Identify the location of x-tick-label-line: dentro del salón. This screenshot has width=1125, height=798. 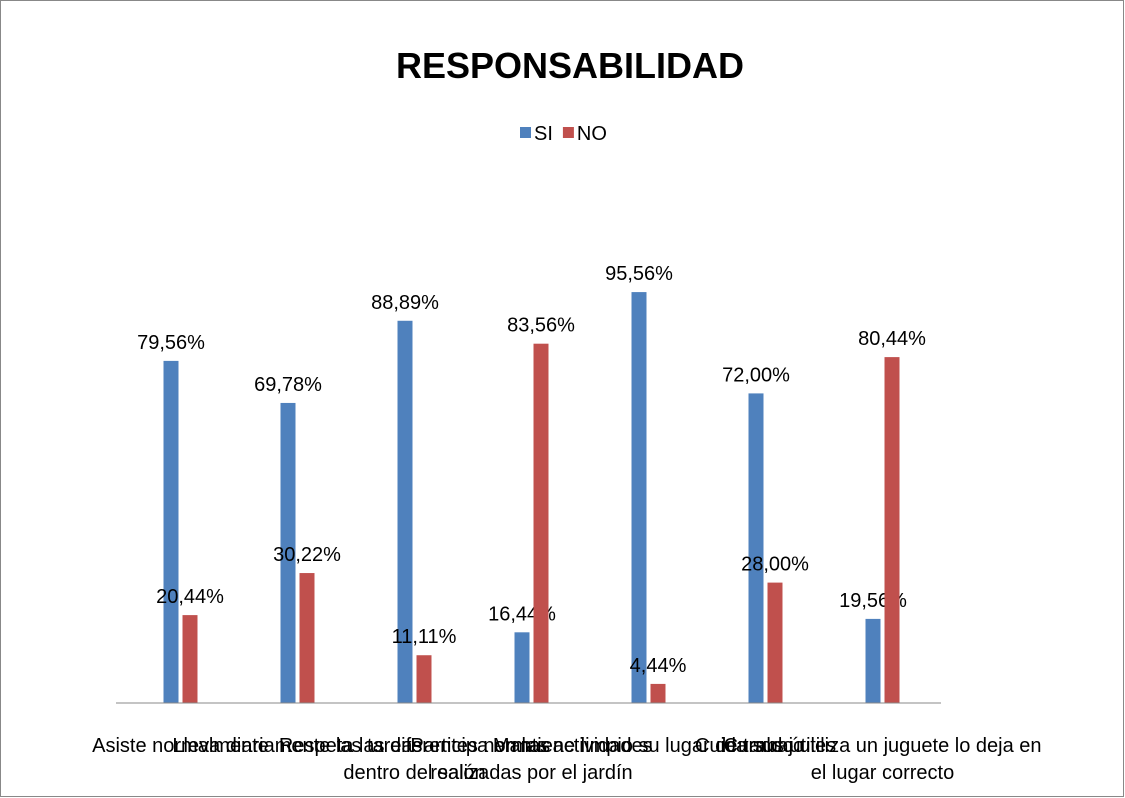
(414, 773).